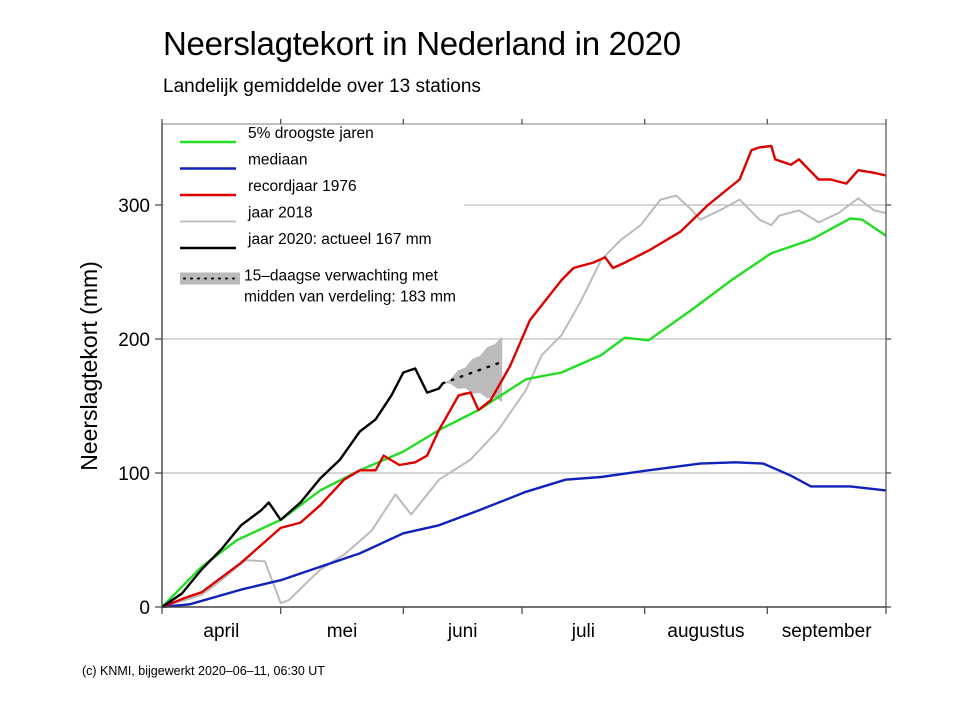 The width and height of the screenshot is (978, 707). I want to click on x-tick-label-juni: juni, so click(462, 631).